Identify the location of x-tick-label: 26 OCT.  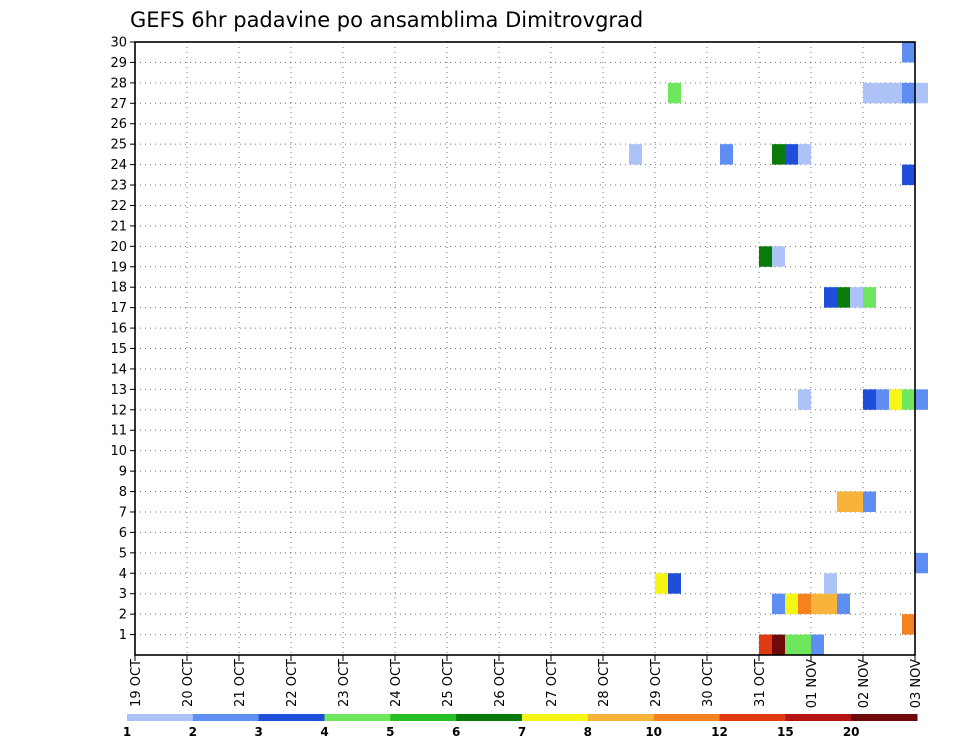
(500, 683).